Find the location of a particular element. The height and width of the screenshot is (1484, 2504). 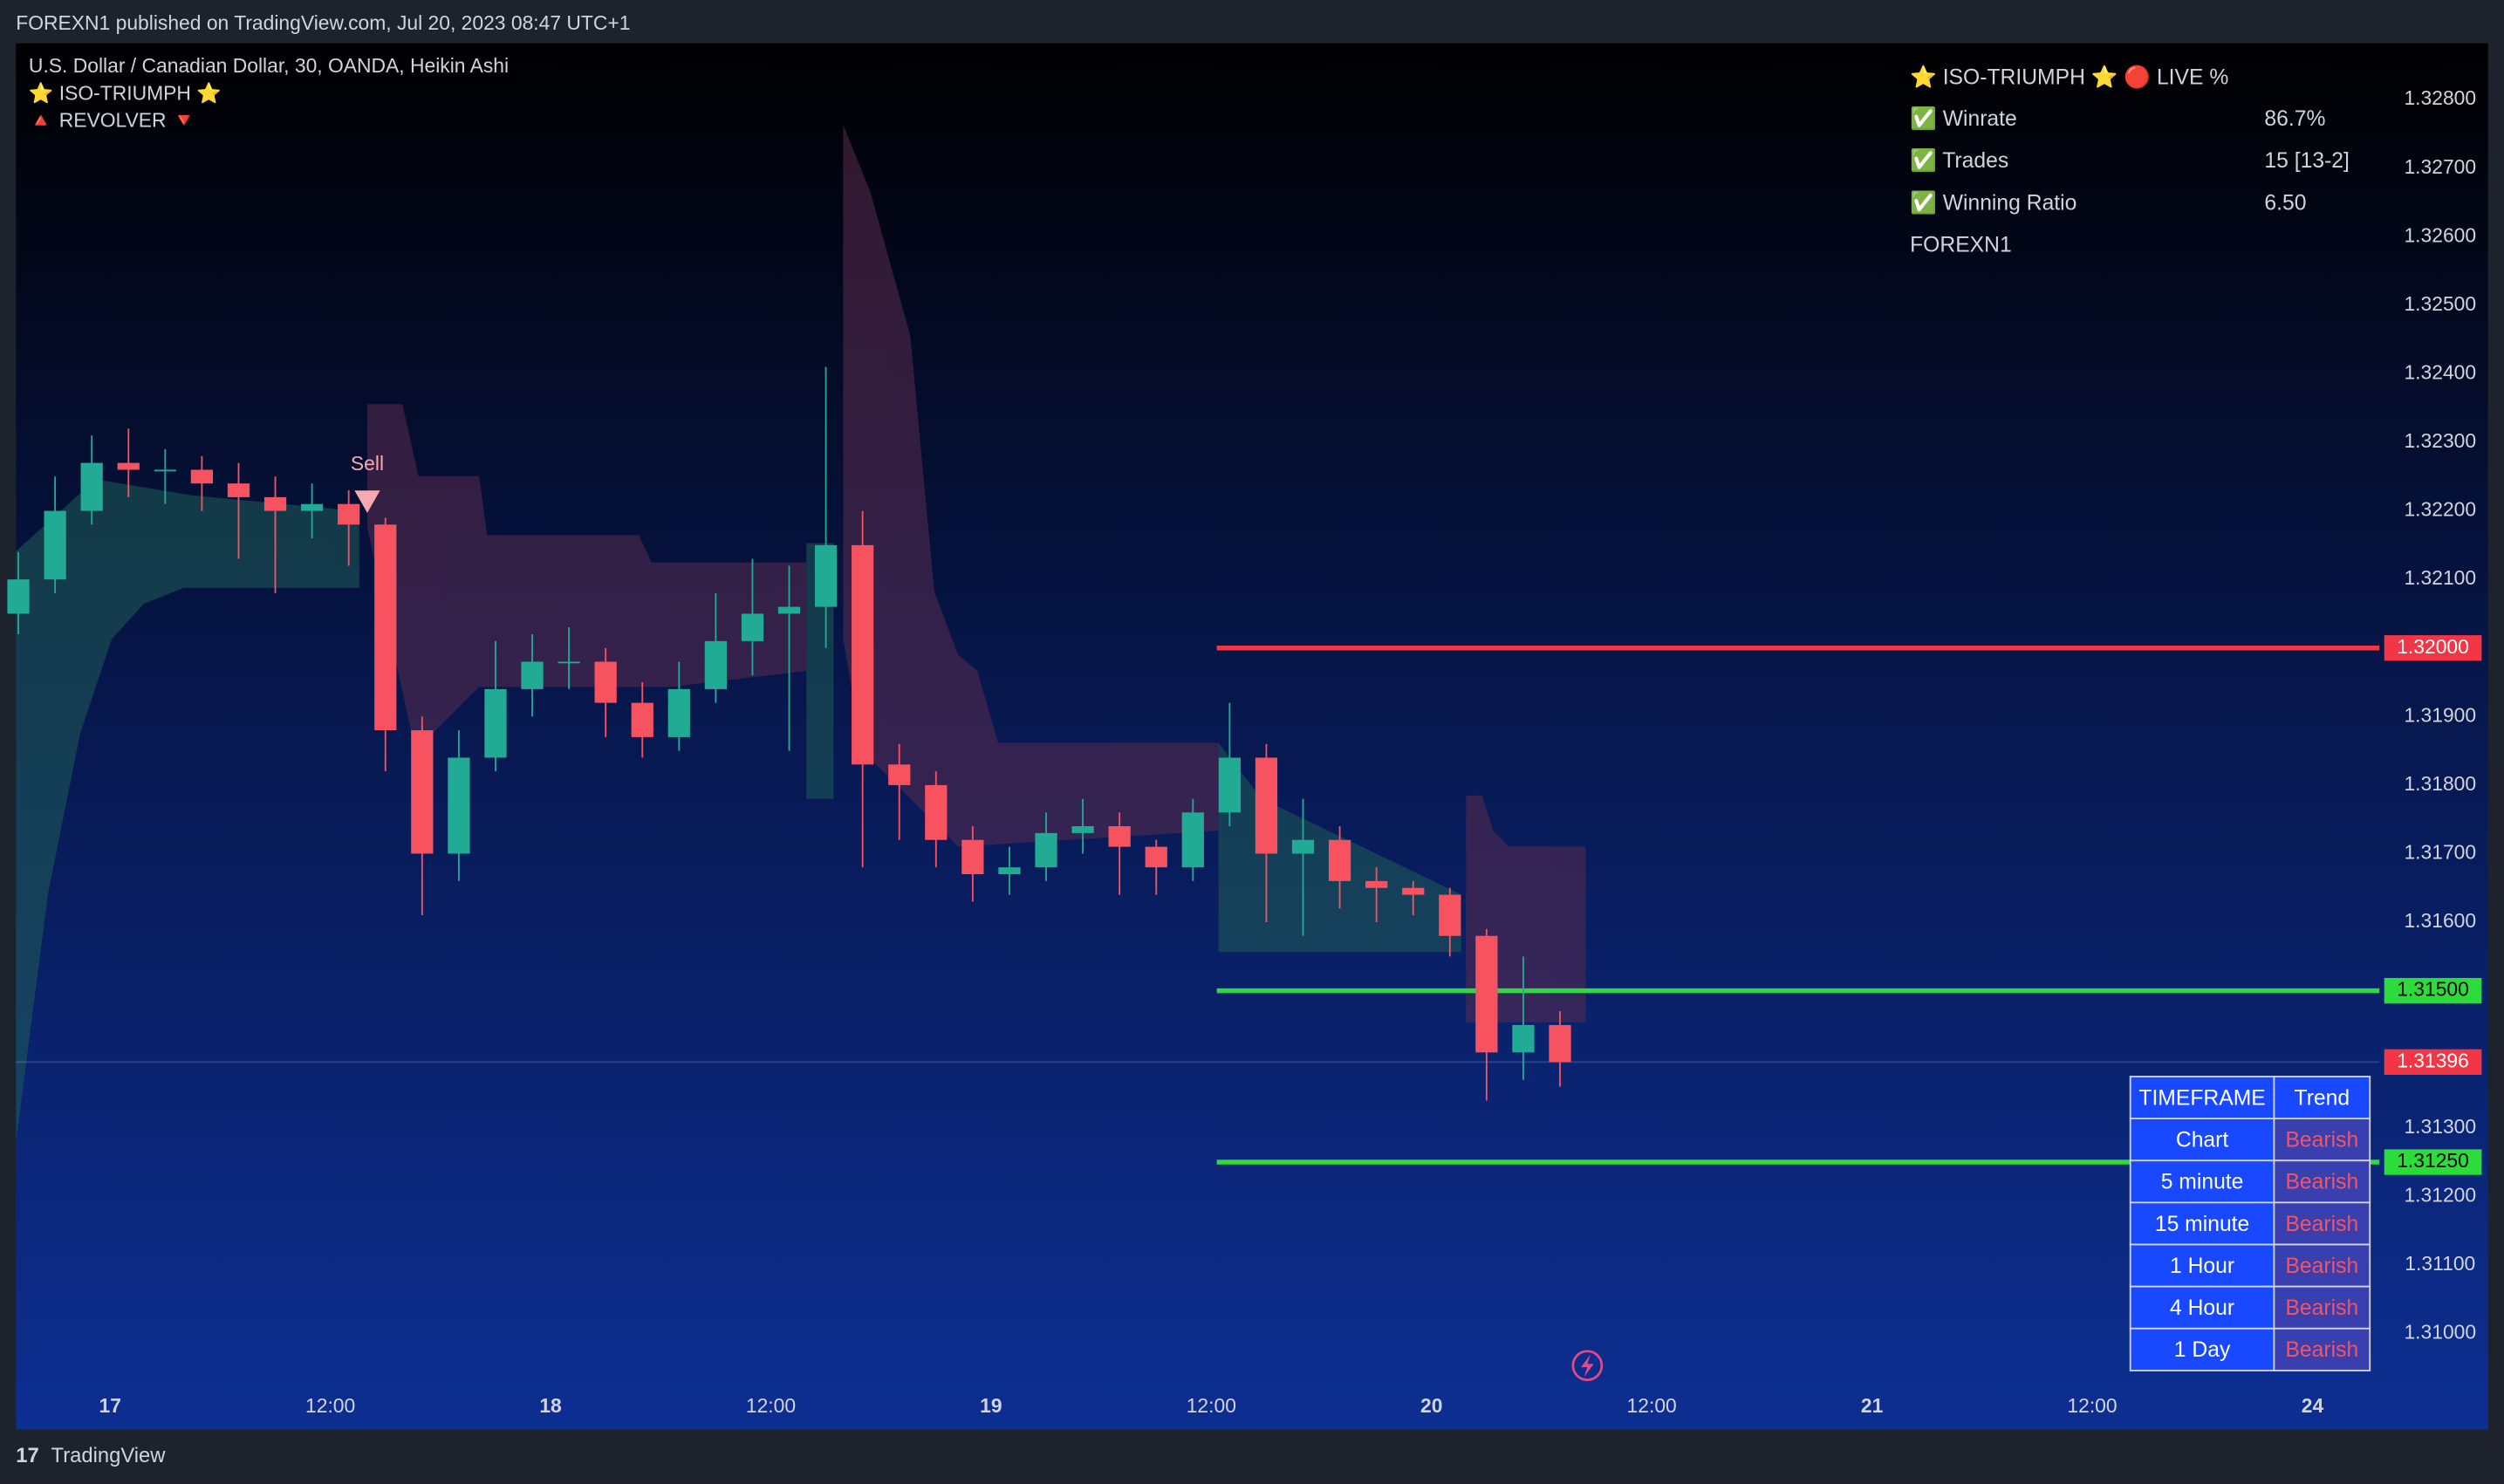

price-tag-label: 1.31396 is located at coordinates (2433, 1060).